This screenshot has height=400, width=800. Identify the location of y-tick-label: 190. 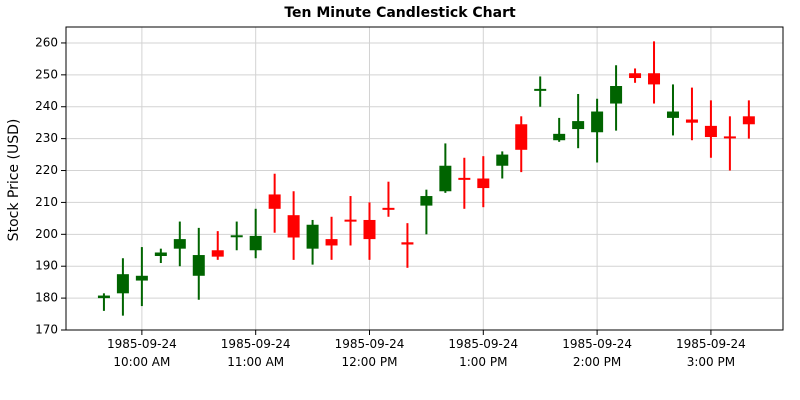
(46, 266).